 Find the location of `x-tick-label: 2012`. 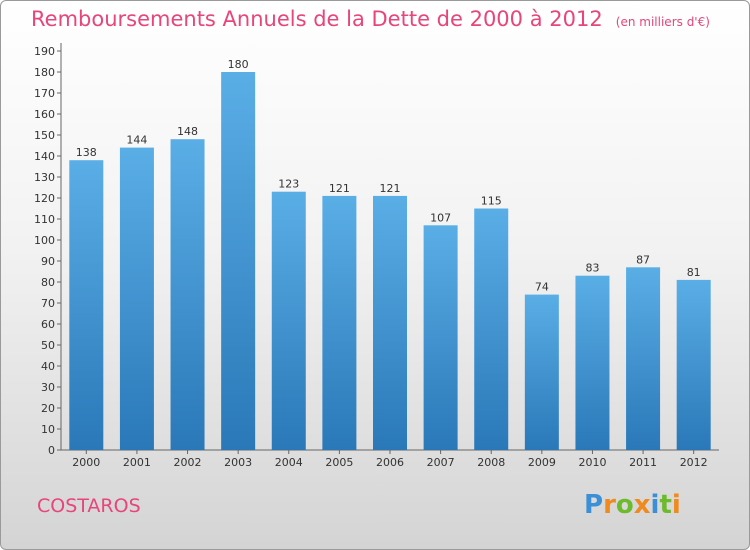

x-tick-label: 2012 is located at coordinates (694, 462).